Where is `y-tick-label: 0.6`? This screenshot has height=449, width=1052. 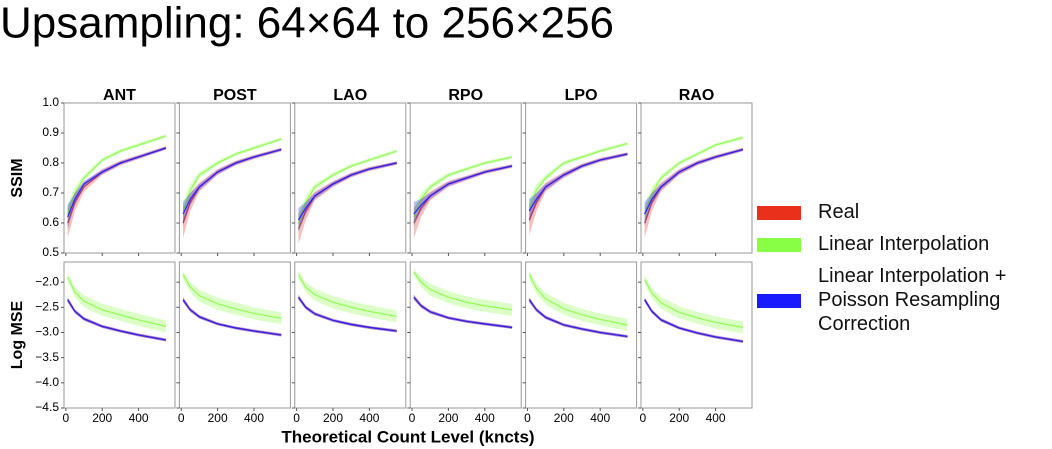
y-tick-label: 0.6 is located at coordinates (50, 222).